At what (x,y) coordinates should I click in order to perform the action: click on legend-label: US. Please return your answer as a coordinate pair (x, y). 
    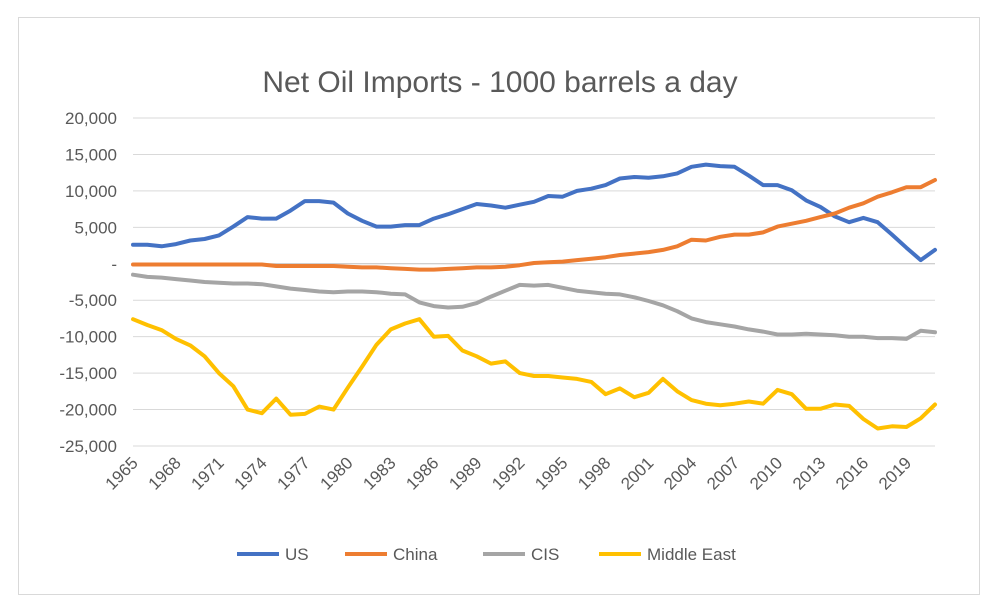
    Looking at the image, I should click on (297, 554).